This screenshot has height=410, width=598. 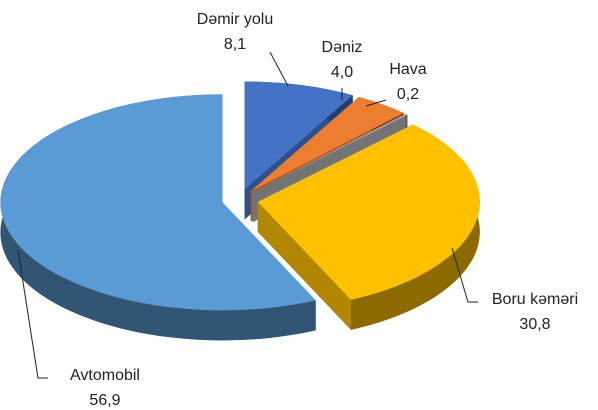 I want to click on value-label: 8,1, so click(x=235, y=44).